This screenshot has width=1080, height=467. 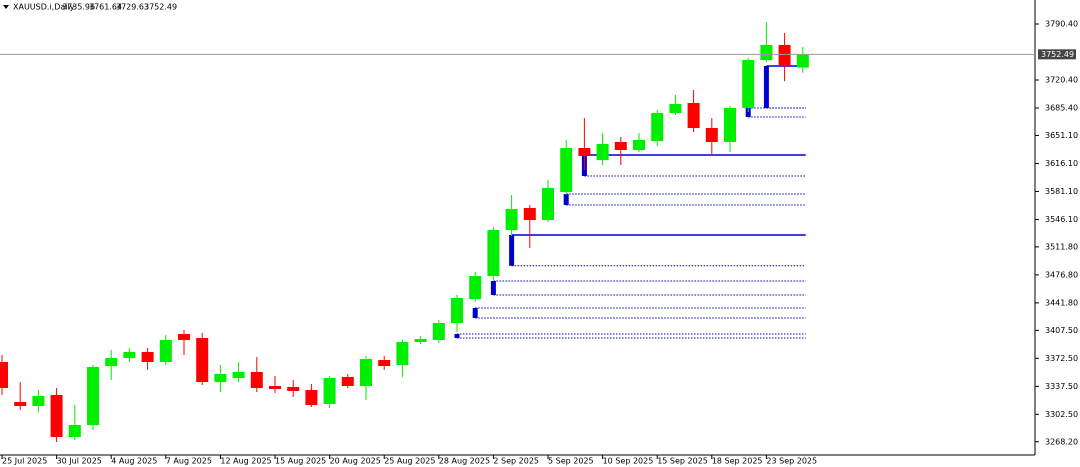 I want to click on last-price-box, so click(x=1057, y=54).